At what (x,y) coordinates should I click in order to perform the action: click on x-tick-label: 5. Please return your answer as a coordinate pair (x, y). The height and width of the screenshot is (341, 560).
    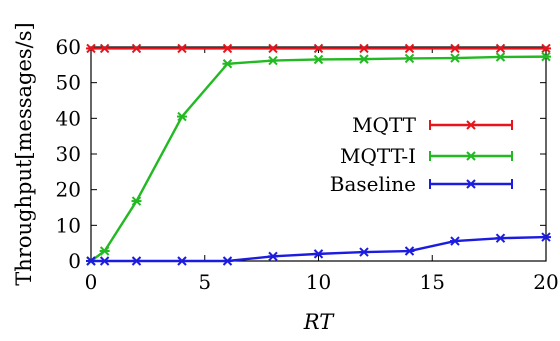
    Looking at the image, I should click on (204, 282).